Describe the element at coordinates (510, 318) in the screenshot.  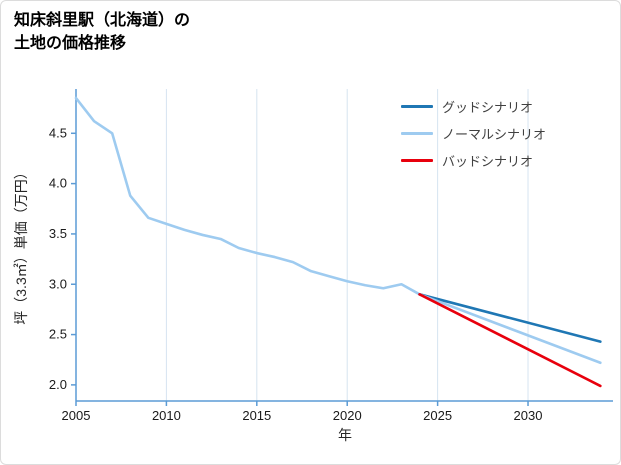
I see `series-line-good` at that location.